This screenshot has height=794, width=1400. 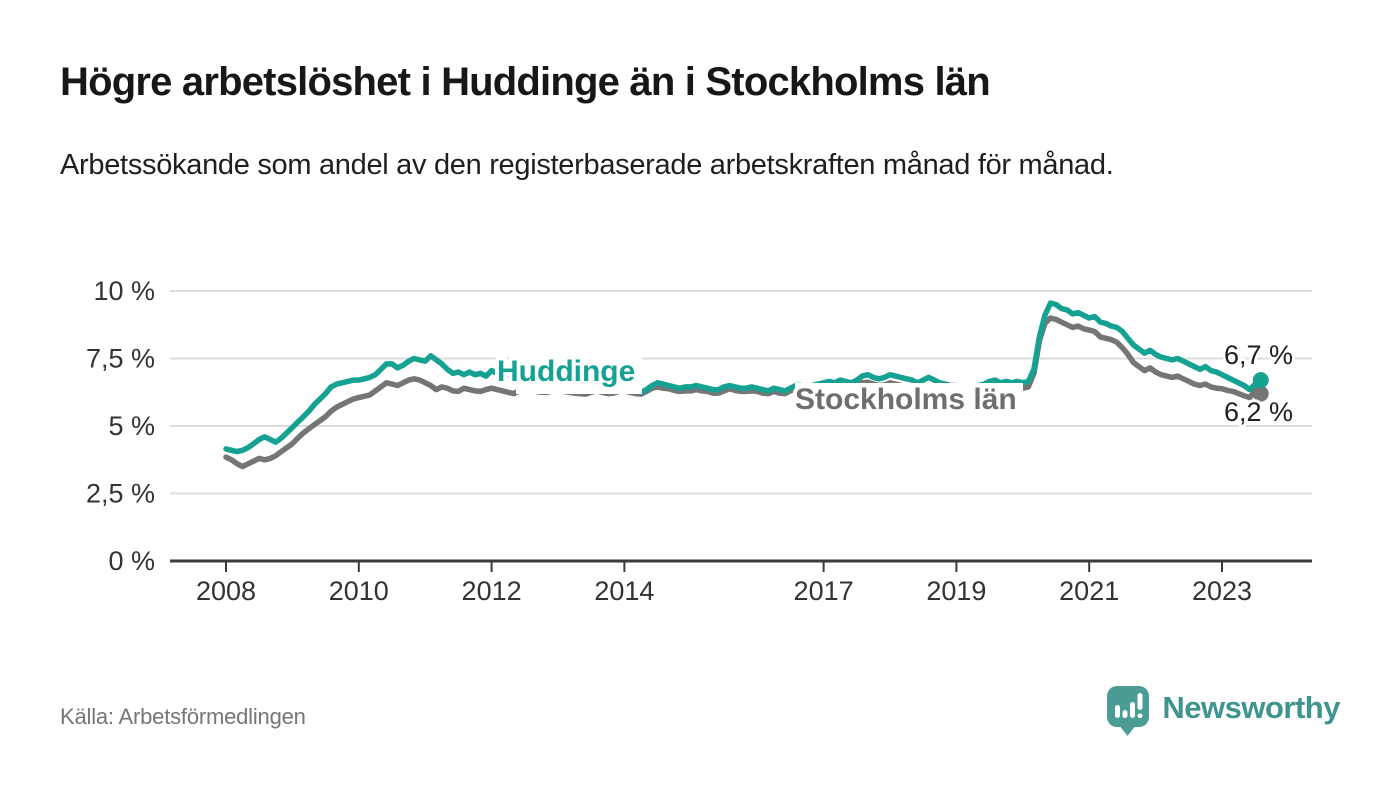 What do you see at coordinates (1089, 591) in the screenshot?
I see `x-axis-tick-label: 2021` at bounding box center [1089, 591].